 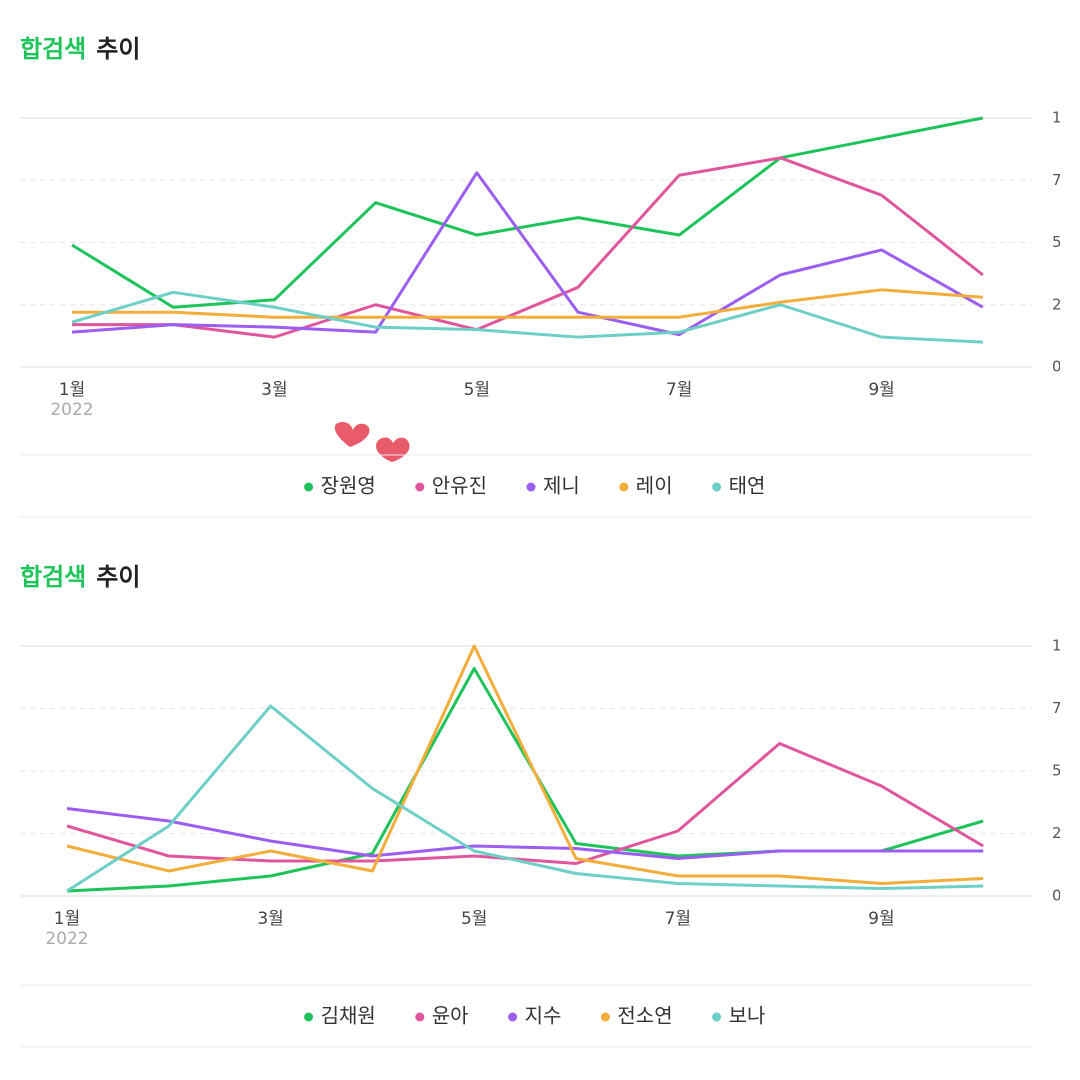 I want to click on legend-label: 보나, so click(x=747, y=1016).